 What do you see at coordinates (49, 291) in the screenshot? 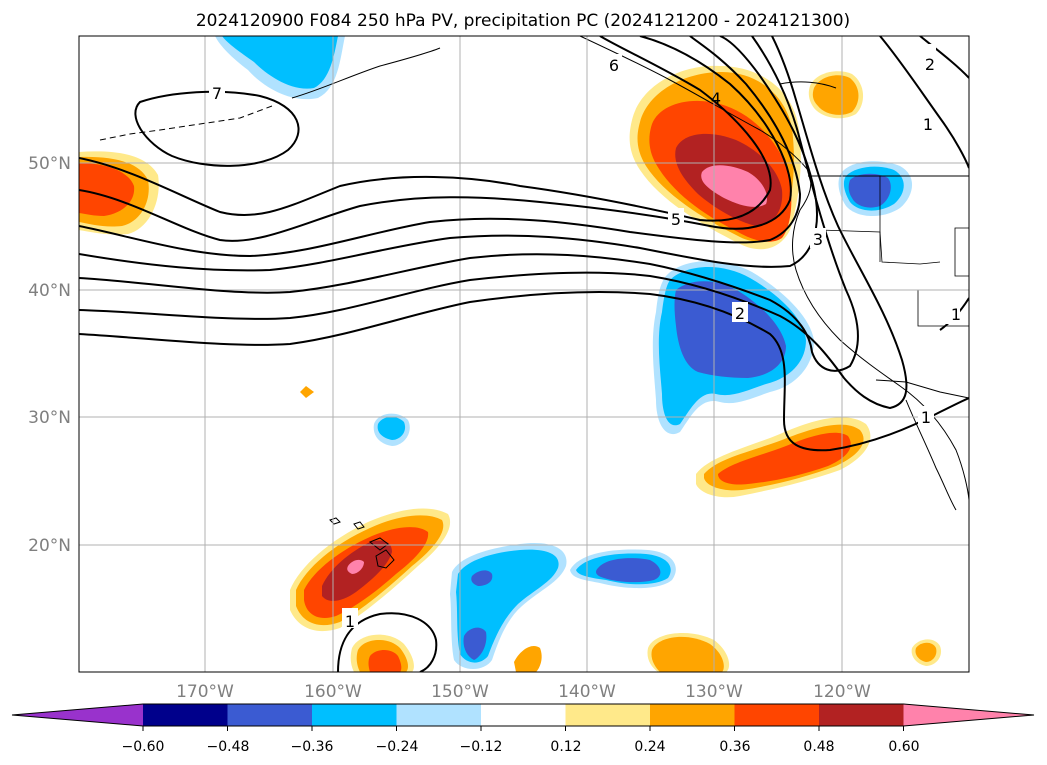
I see `lat-label: 40°N` at bounding box center [49, 291].